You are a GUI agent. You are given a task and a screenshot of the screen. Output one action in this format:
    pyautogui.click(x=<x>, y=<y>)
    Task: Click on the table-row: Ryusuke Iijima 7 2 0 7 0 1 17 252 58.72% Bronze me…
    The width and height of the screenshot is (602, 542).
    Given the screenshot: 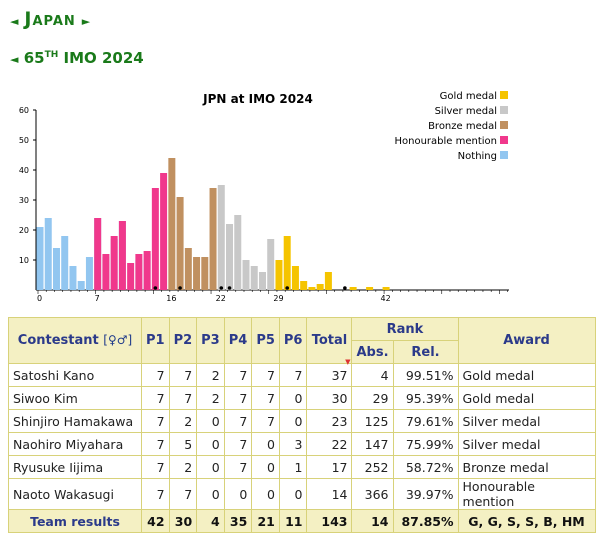 What is the action you would take?
    pyautogui.click(x=302, y=467)
    